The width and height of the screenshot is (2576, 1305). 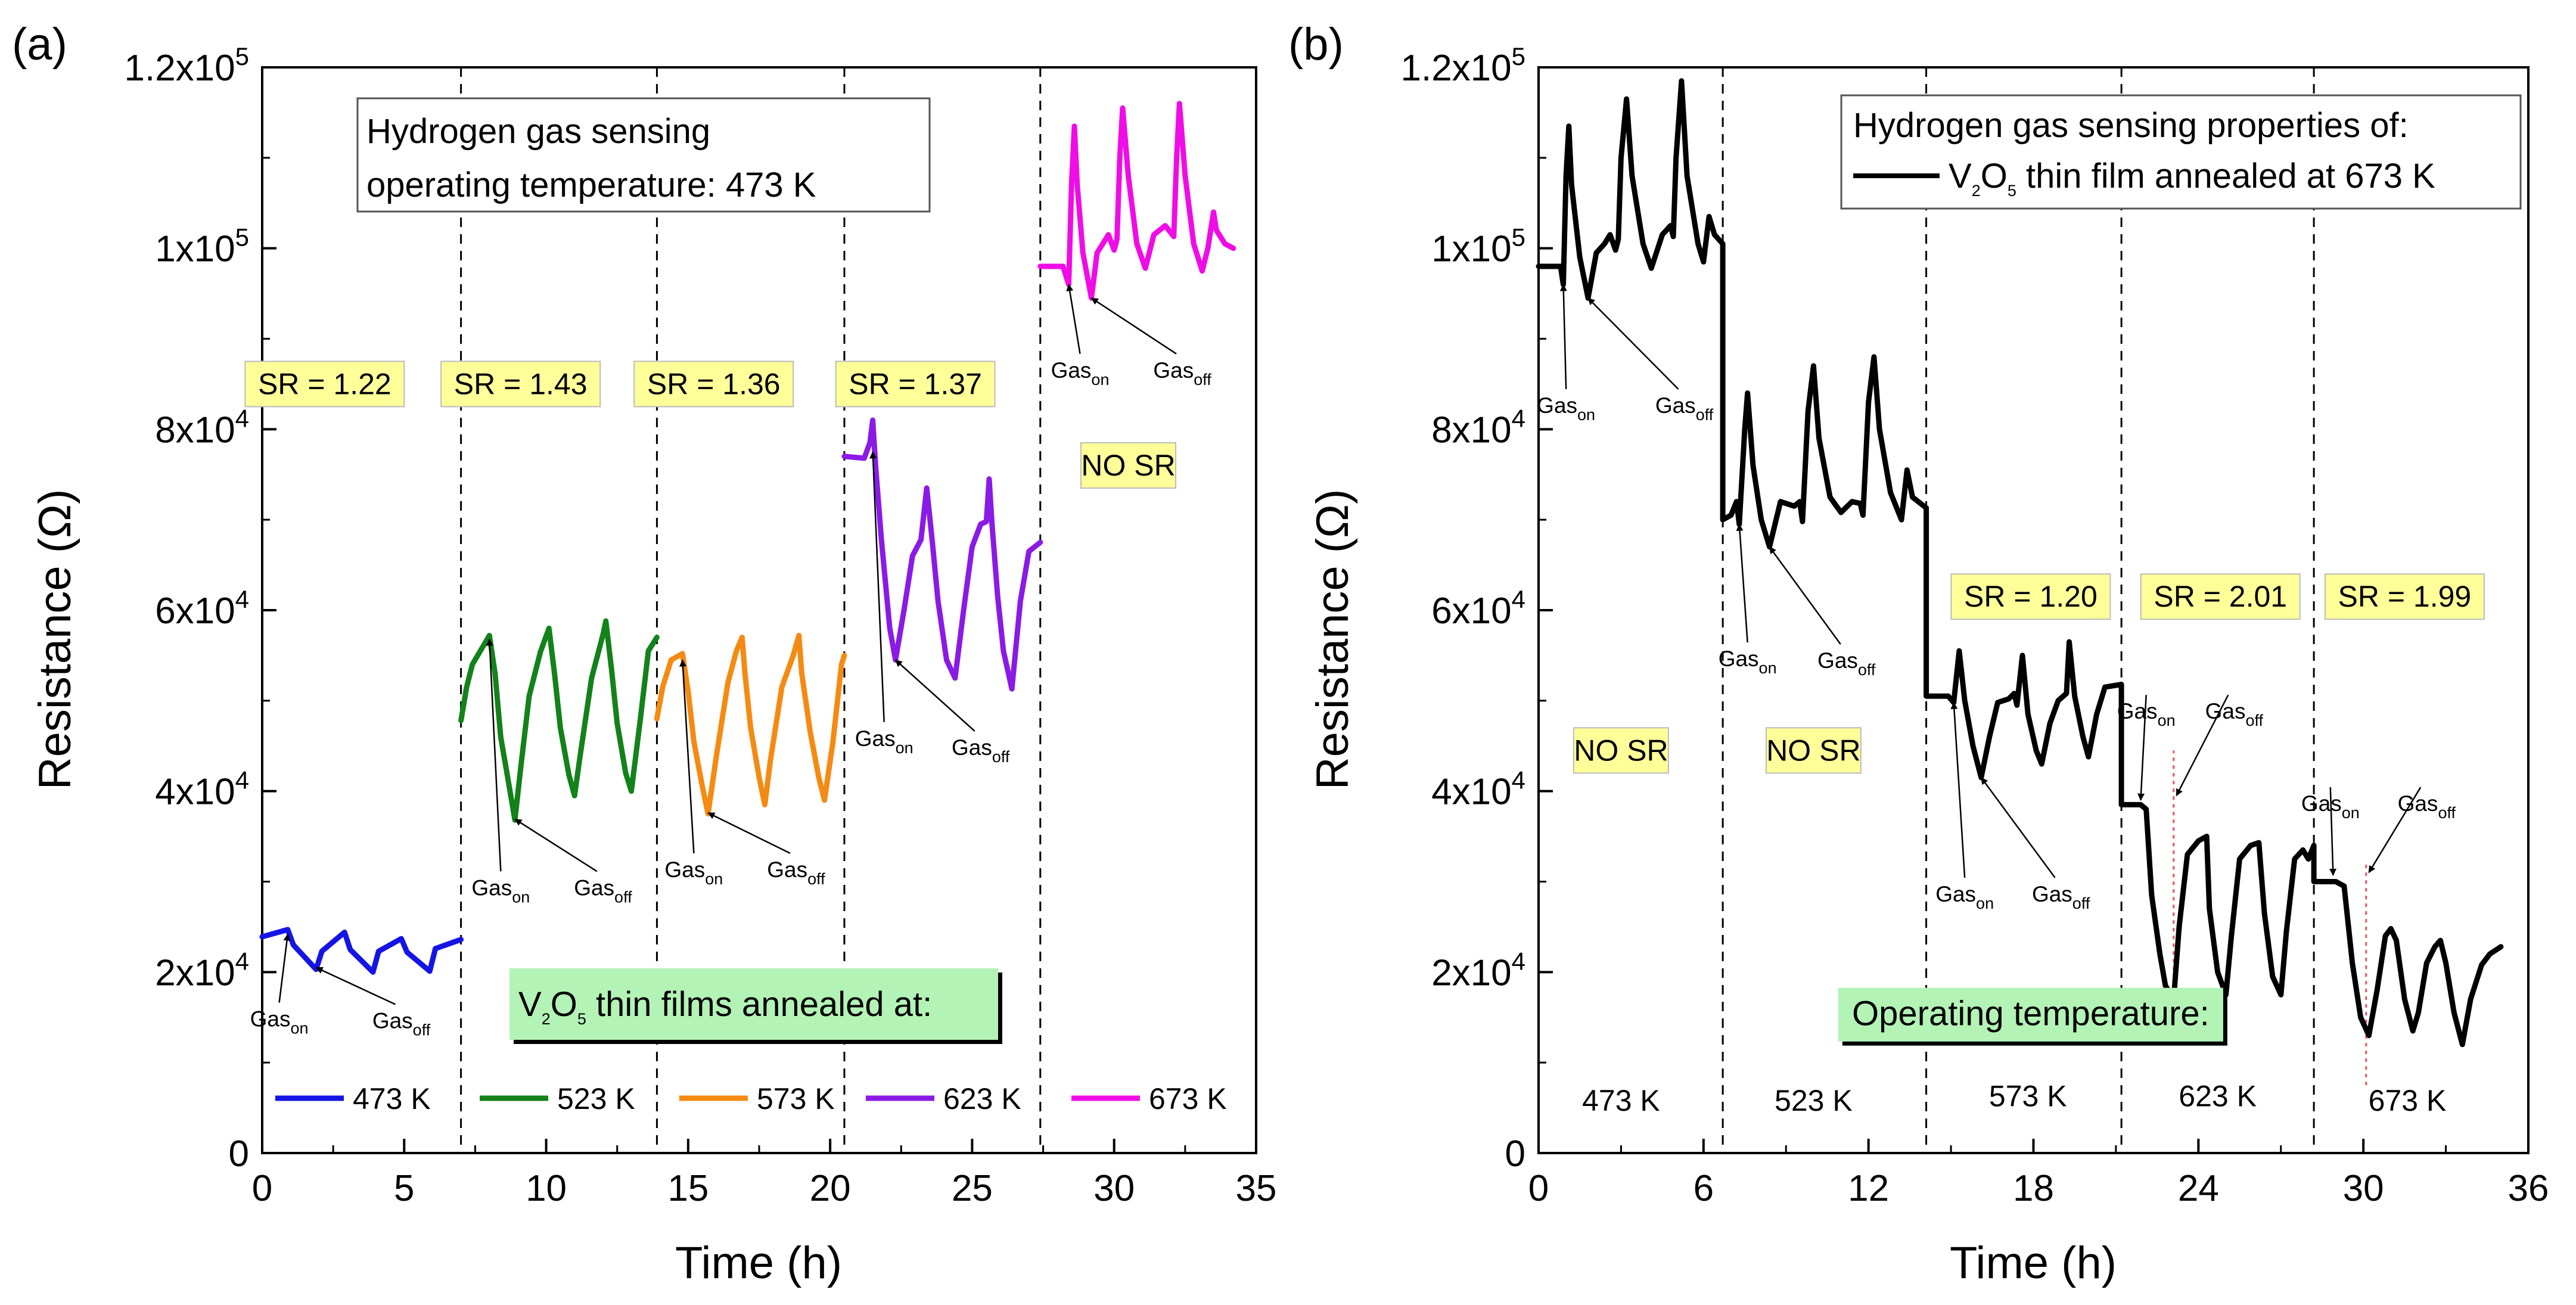 What do you see at coordinates (982, 1099) in the screenshot?
I see `a-legend-label: 623 K` at bounding box center [982, 1099].